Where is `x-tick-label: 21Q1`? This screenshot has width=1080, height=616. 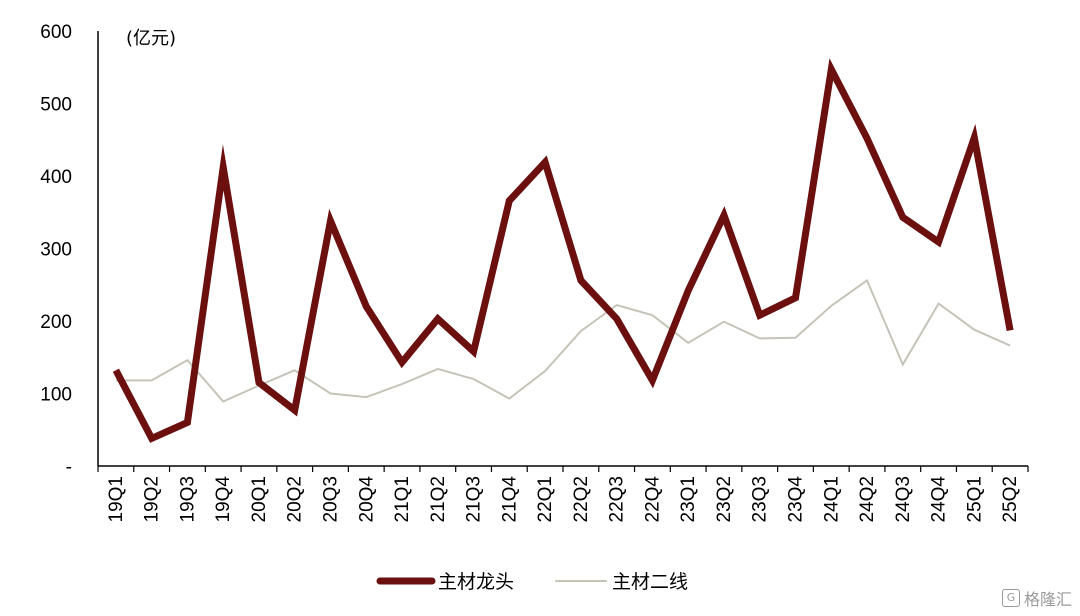
x-tick-label: 21Q1 is located at coordinates (402, 499).